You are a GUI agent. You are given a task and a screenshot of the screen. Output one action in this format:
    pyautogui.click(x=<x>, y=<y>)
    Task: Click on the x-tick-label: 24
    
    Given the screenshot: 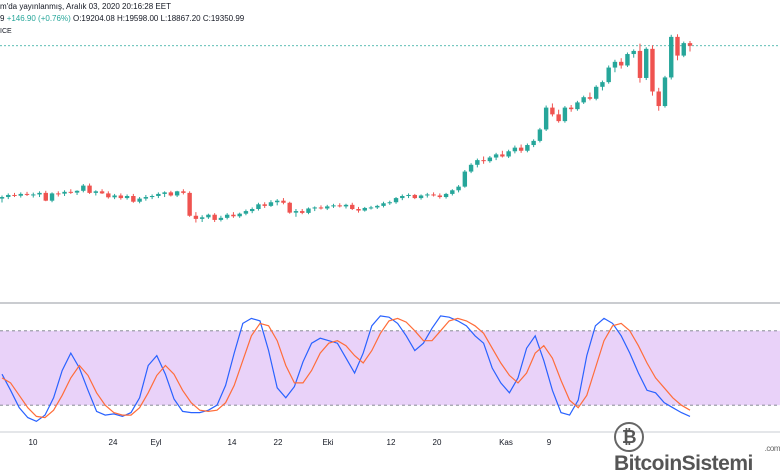 What is the action you would take?
    pyautogui.click(x=113, y=442)
    